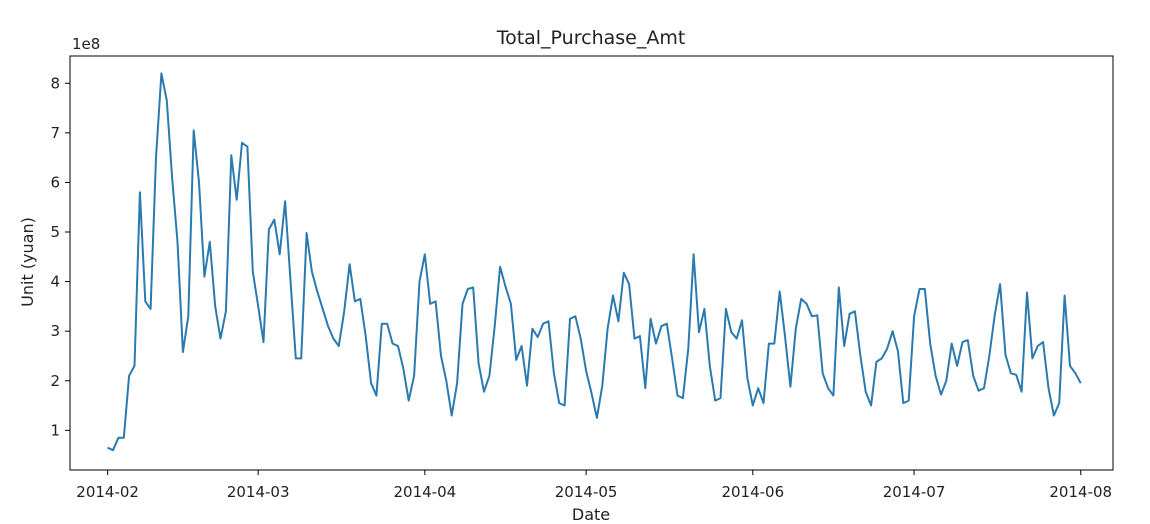 This screenshot has height=524, width=1150. I want to click on x-tick-label: 2014-04, so click(424, 492).